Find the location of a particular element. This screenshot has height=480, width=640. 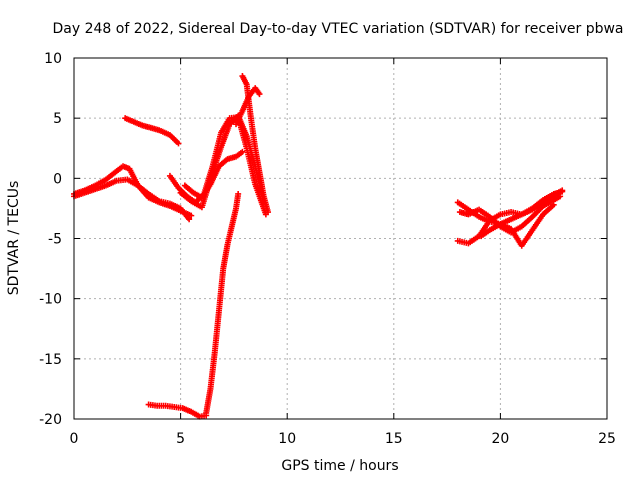

y-tick-label: 0 is located at coordinates (57, 179).